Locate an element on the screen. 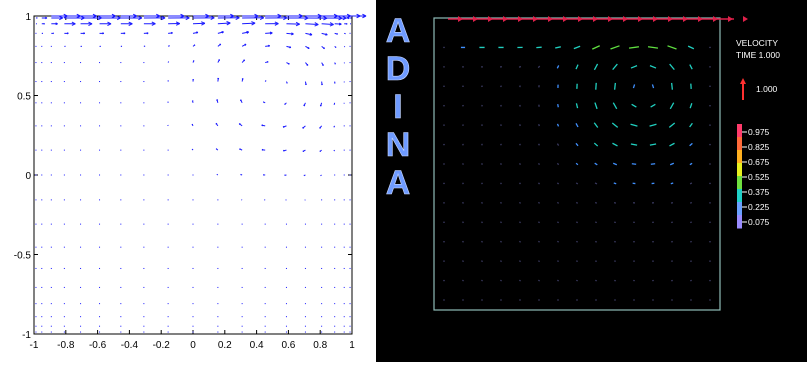  y-tick-label: 0.5 is located at coordinates (24, 97).